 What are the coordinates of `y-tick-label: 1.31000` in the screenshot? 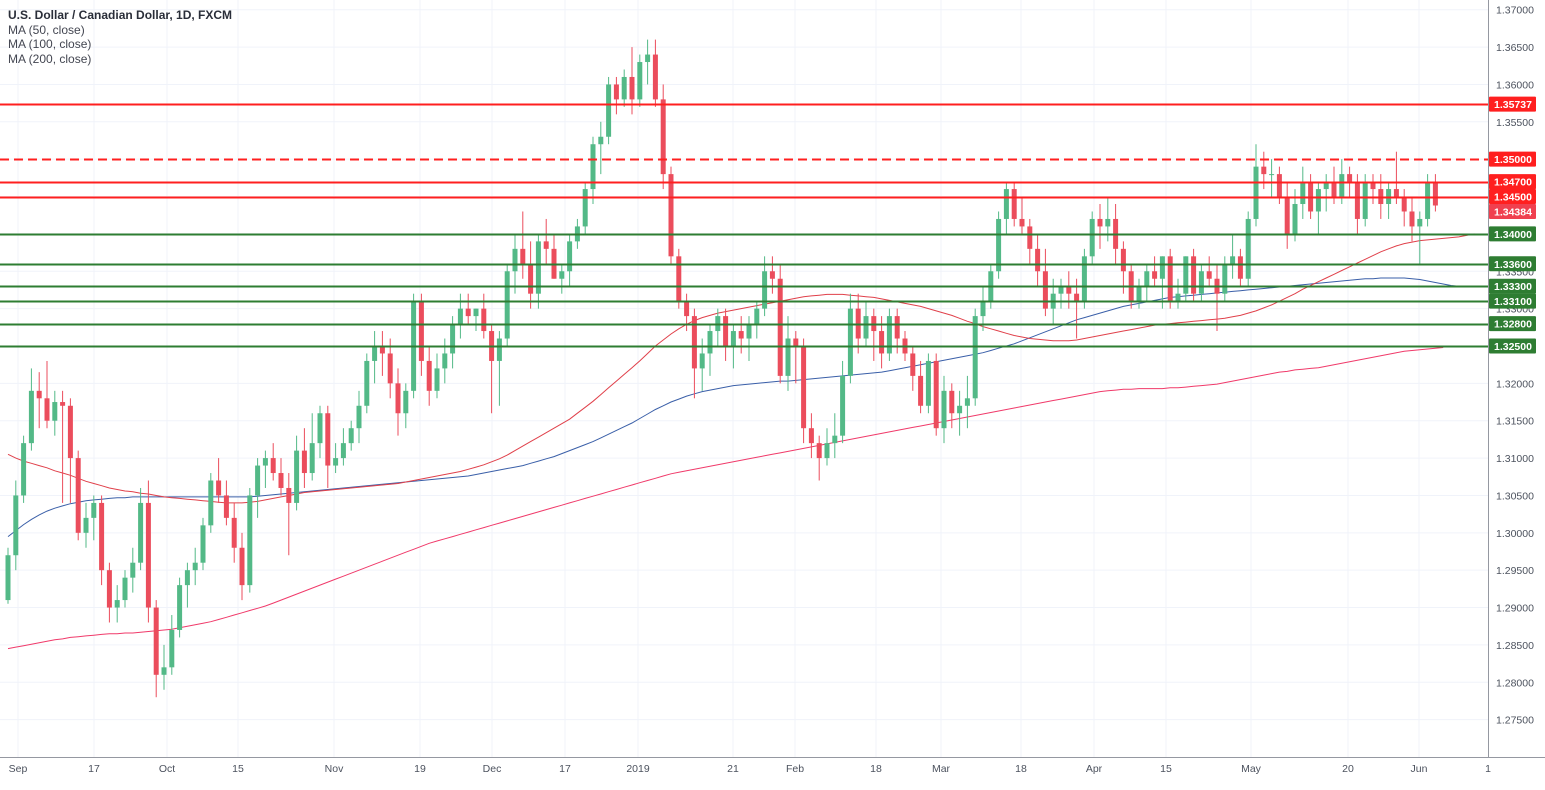 It's located at (1515, 459).